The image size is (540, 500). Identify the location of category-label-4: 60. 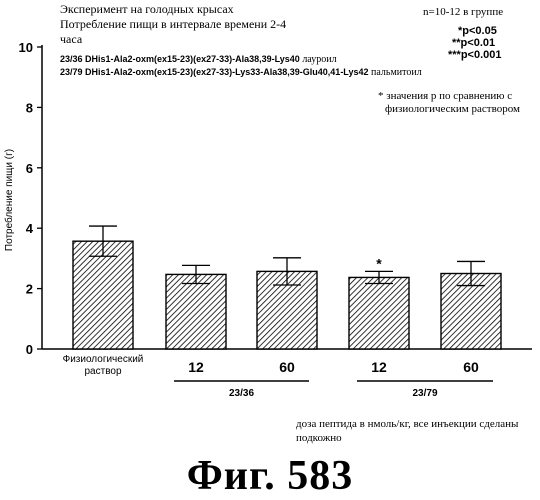
(471, 367).